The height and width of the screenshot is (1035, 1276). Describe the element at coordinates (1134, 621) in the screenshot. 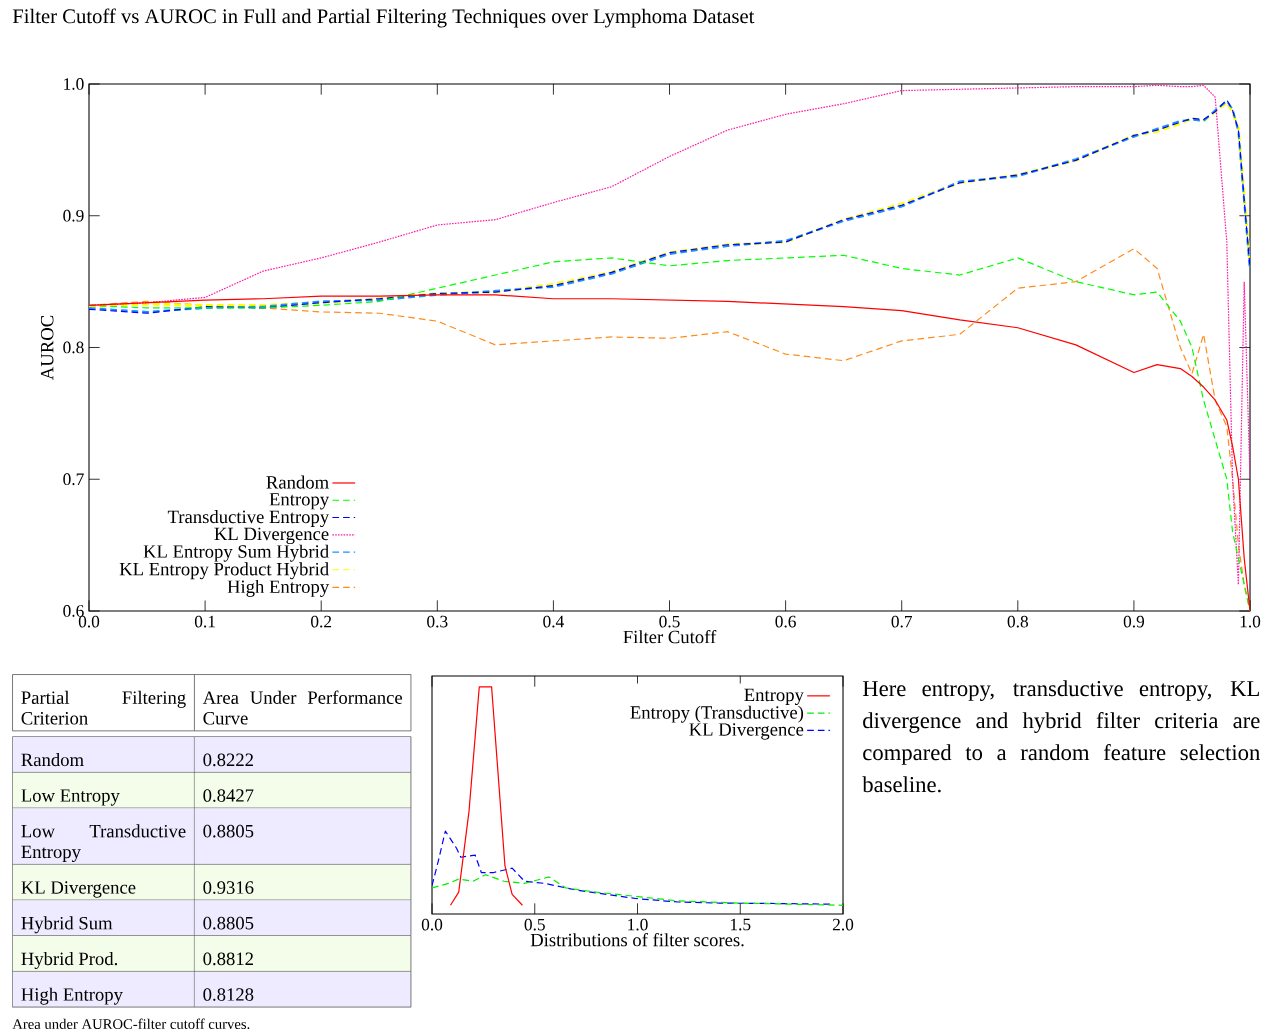

I see `x-tick-label: 0.9` at that location.